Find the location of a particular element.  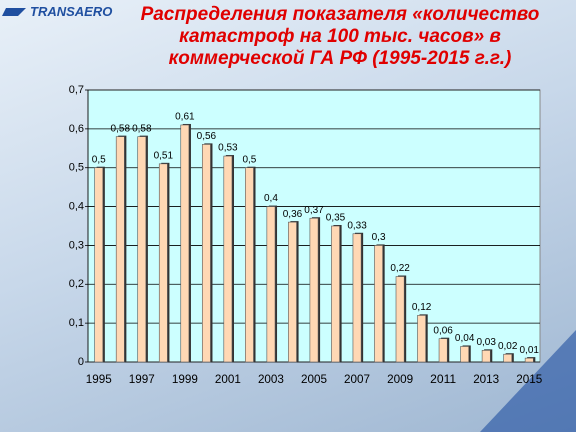

x-tick-label: 2015 is located at coordinates (529, 379).